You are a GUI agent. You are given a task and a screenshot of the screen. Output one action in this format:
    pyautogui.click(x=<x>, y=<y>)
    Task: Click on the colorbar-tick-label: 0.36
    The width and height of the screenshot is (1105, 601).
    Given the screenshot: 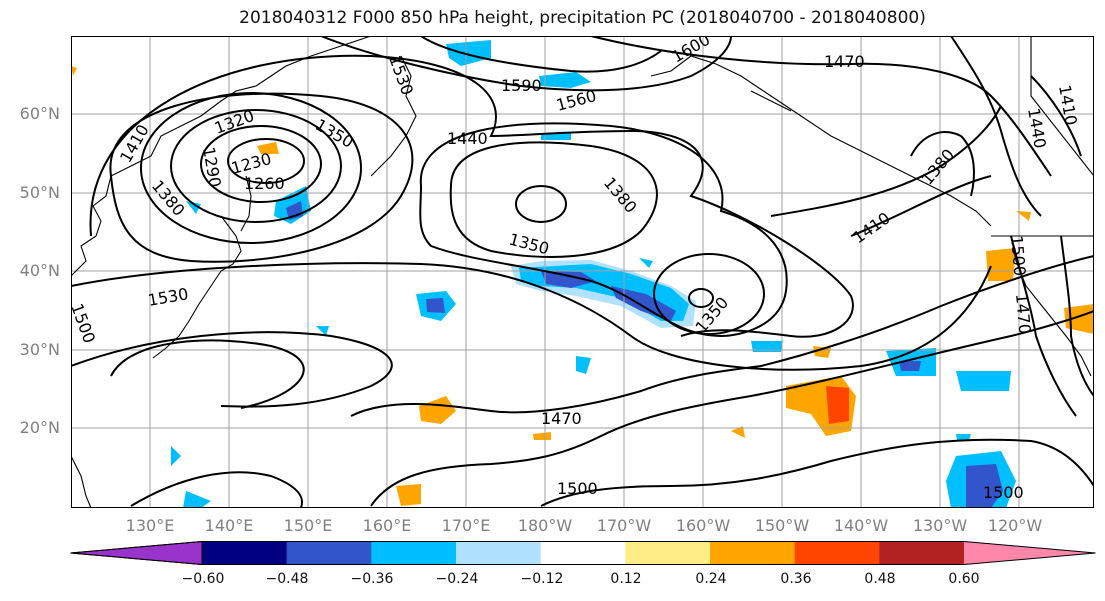 What is the action you would take?
    pyautogui.click(x=796, y=579)
    